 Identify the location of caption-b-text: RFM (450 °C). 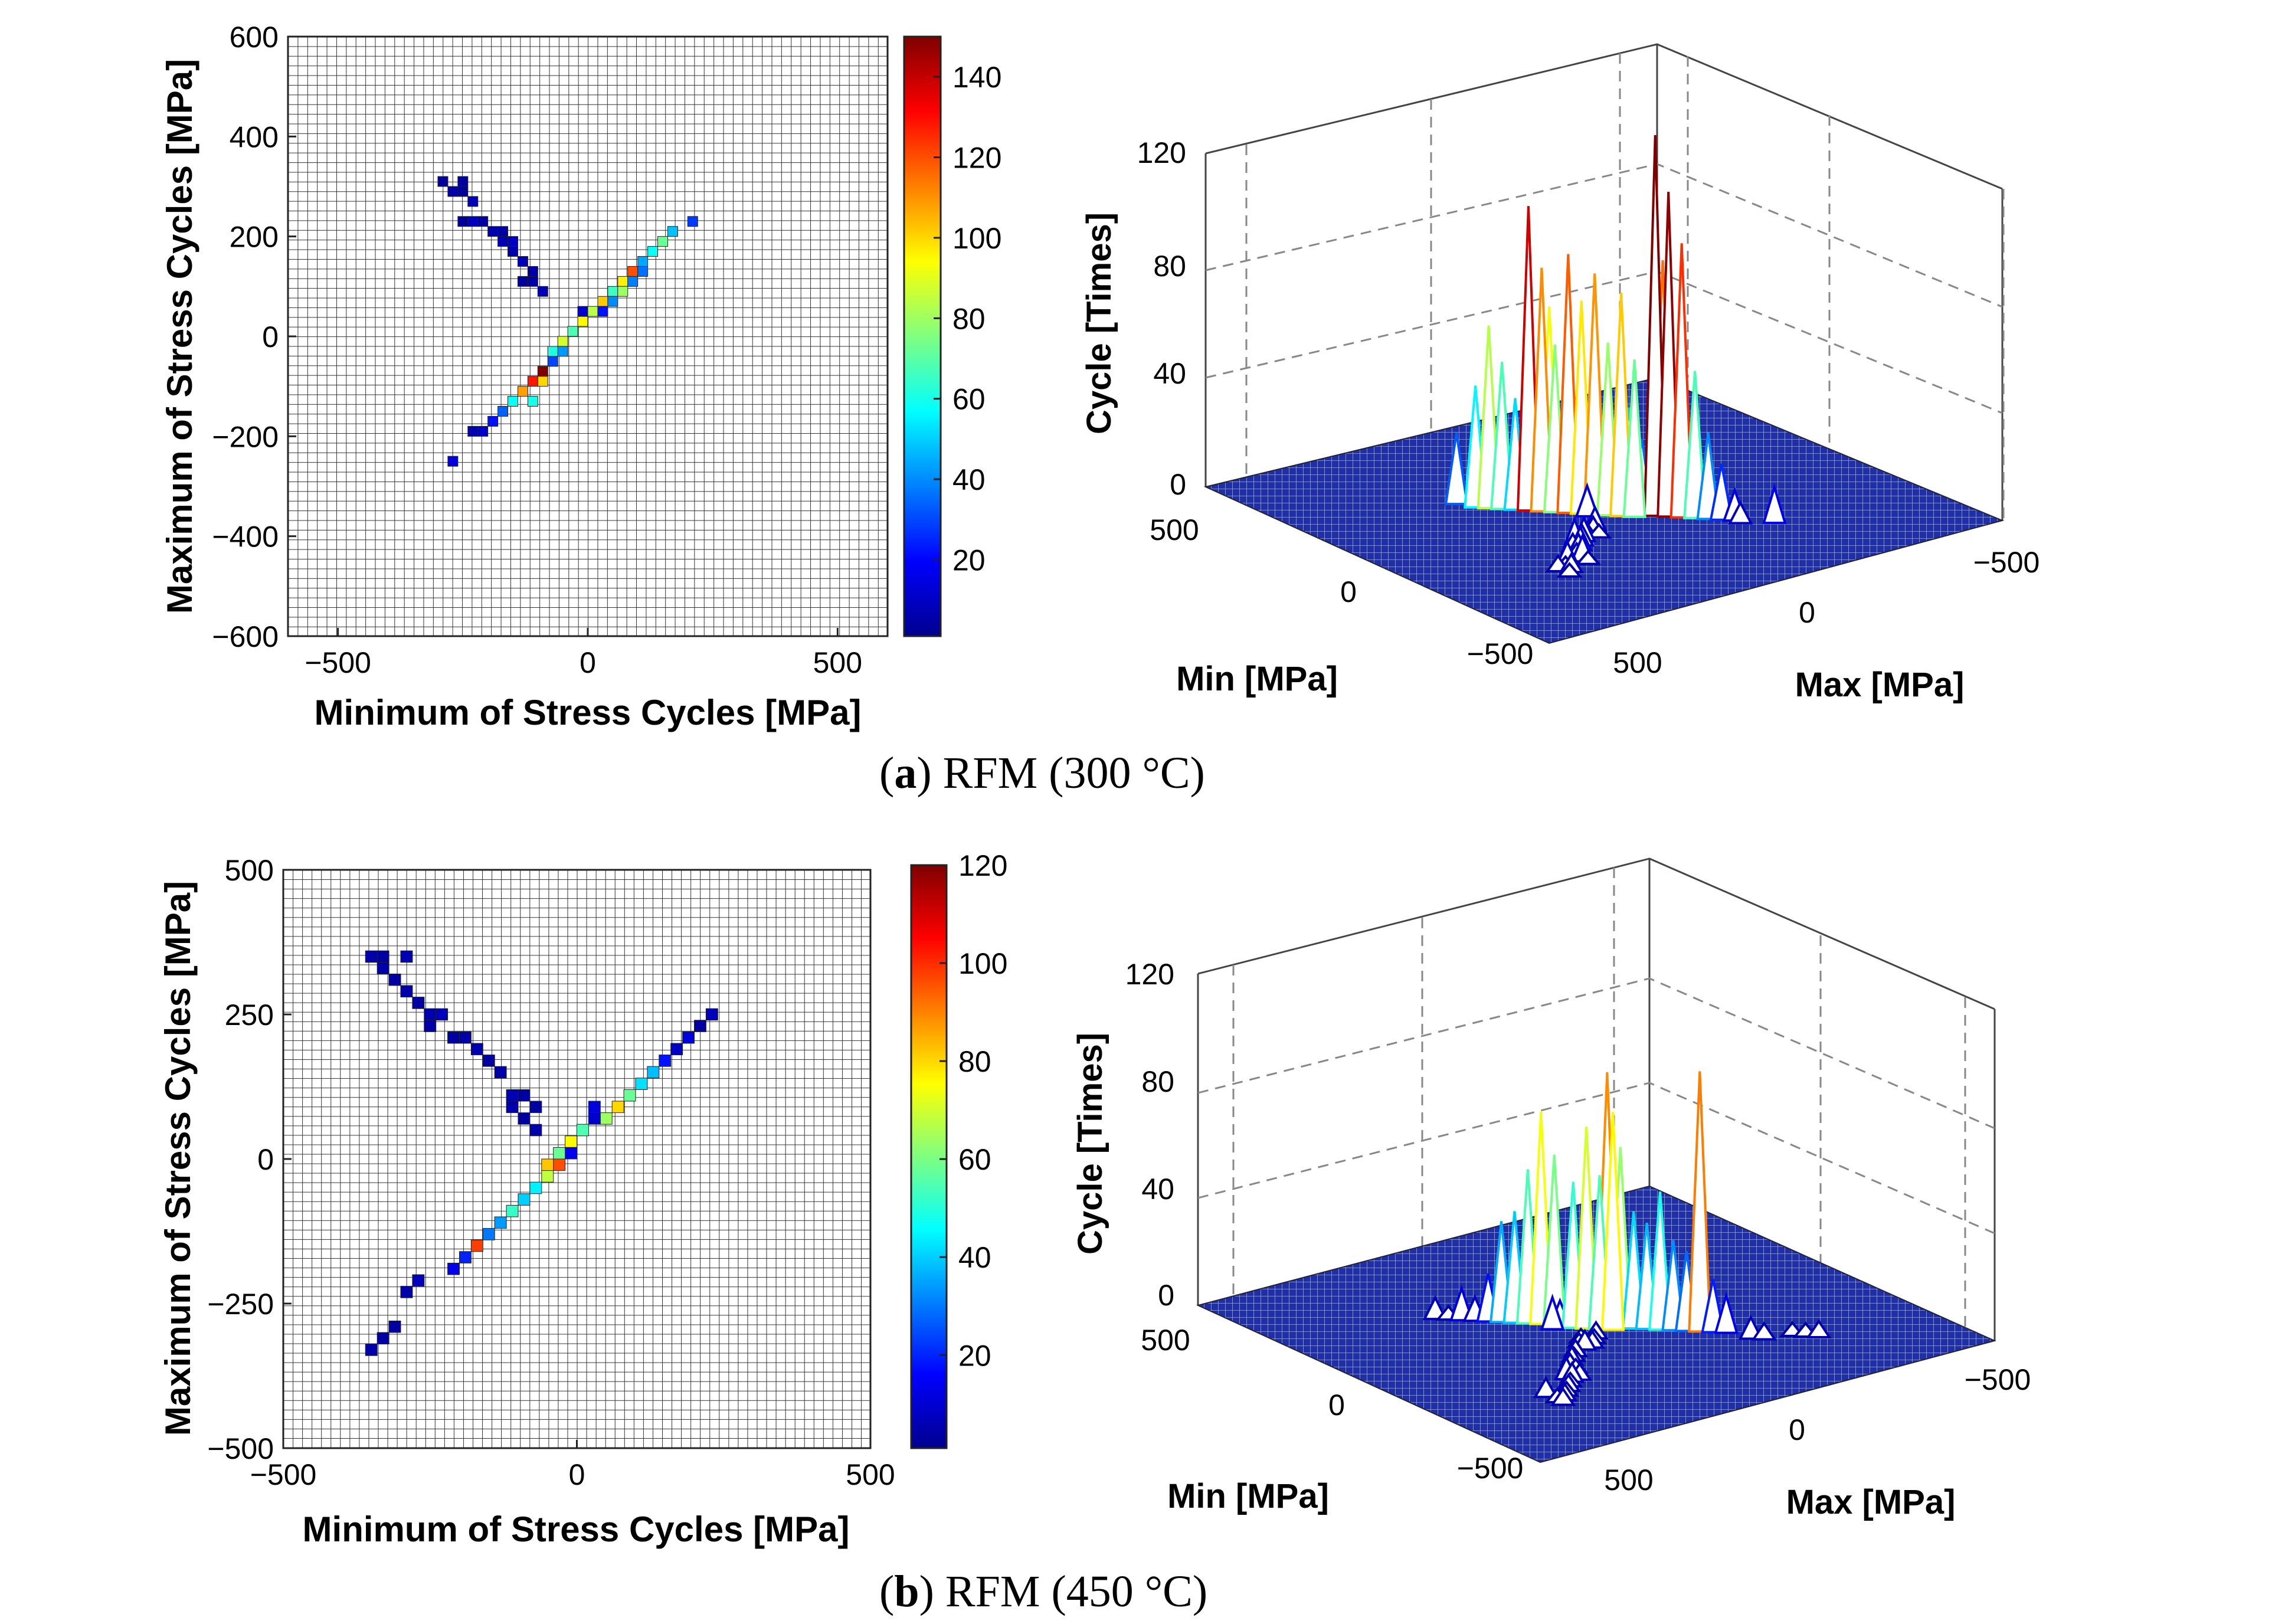
(1076, 1591).